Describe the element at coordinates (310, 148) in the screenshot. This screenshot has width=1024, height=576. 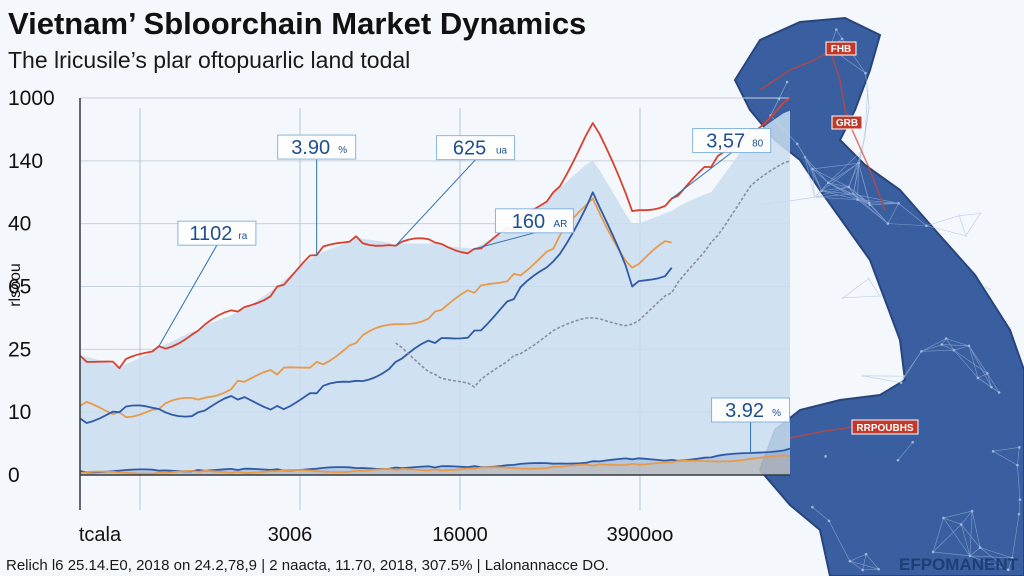
I see `data-label: 3.90` at that location.